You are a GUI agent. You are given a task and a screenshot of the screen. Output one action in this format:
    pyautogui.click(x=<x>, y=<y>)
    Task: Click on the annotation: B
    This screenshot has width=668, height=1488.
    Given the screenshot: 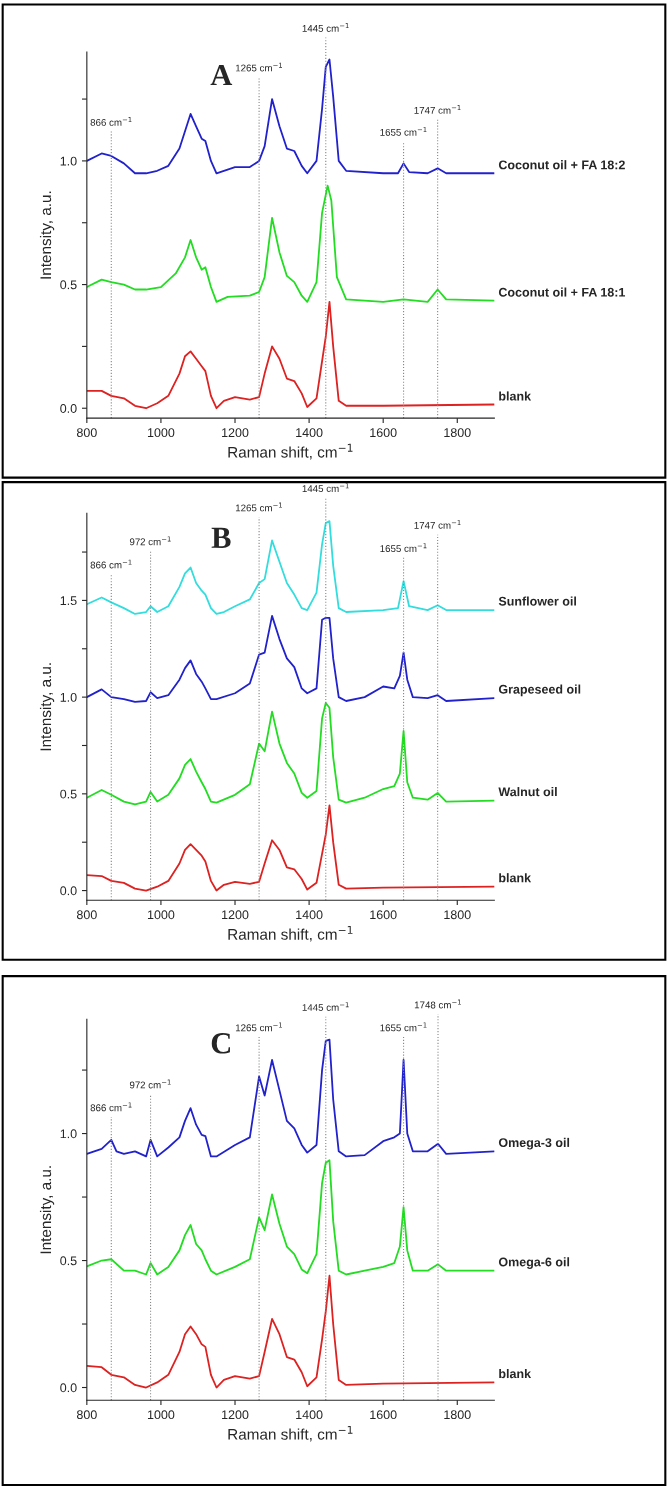 What is the action you would take?
    pyautogui.click(x=221, y=537)
    